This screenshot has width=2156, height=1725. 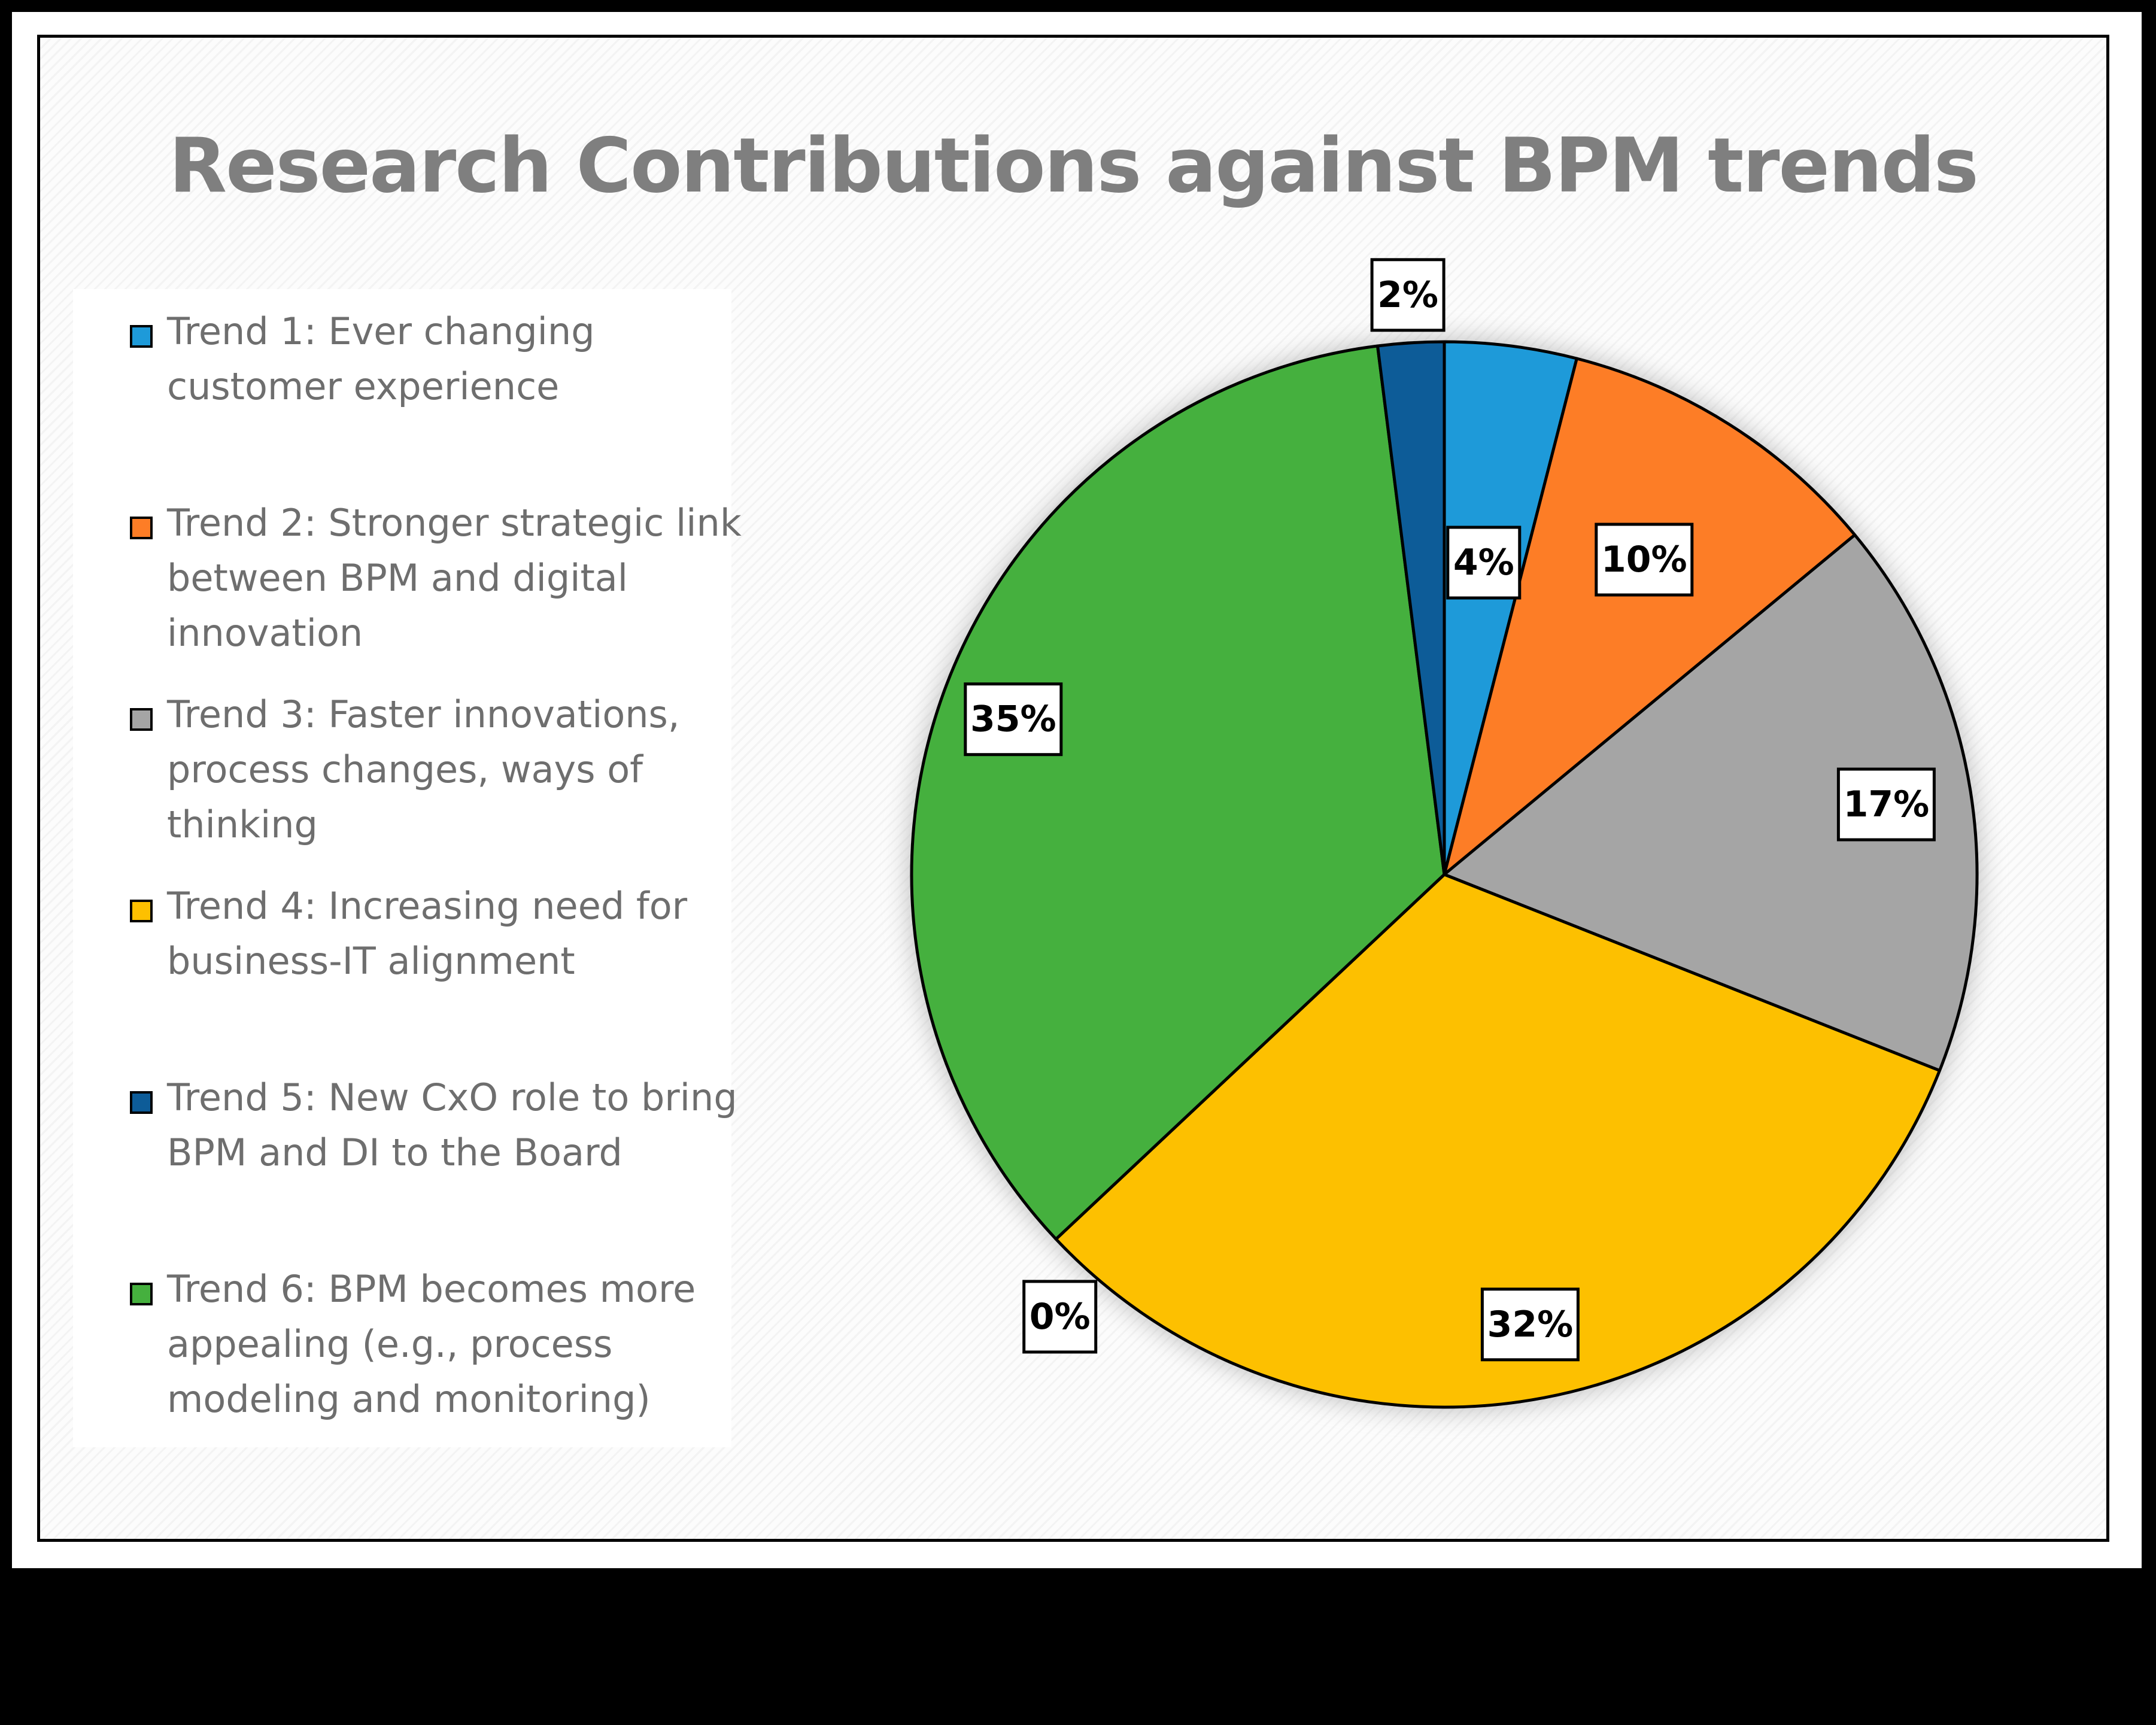 I want to click on data-label-slice-3: 17%, so click(x=1886, y=805).